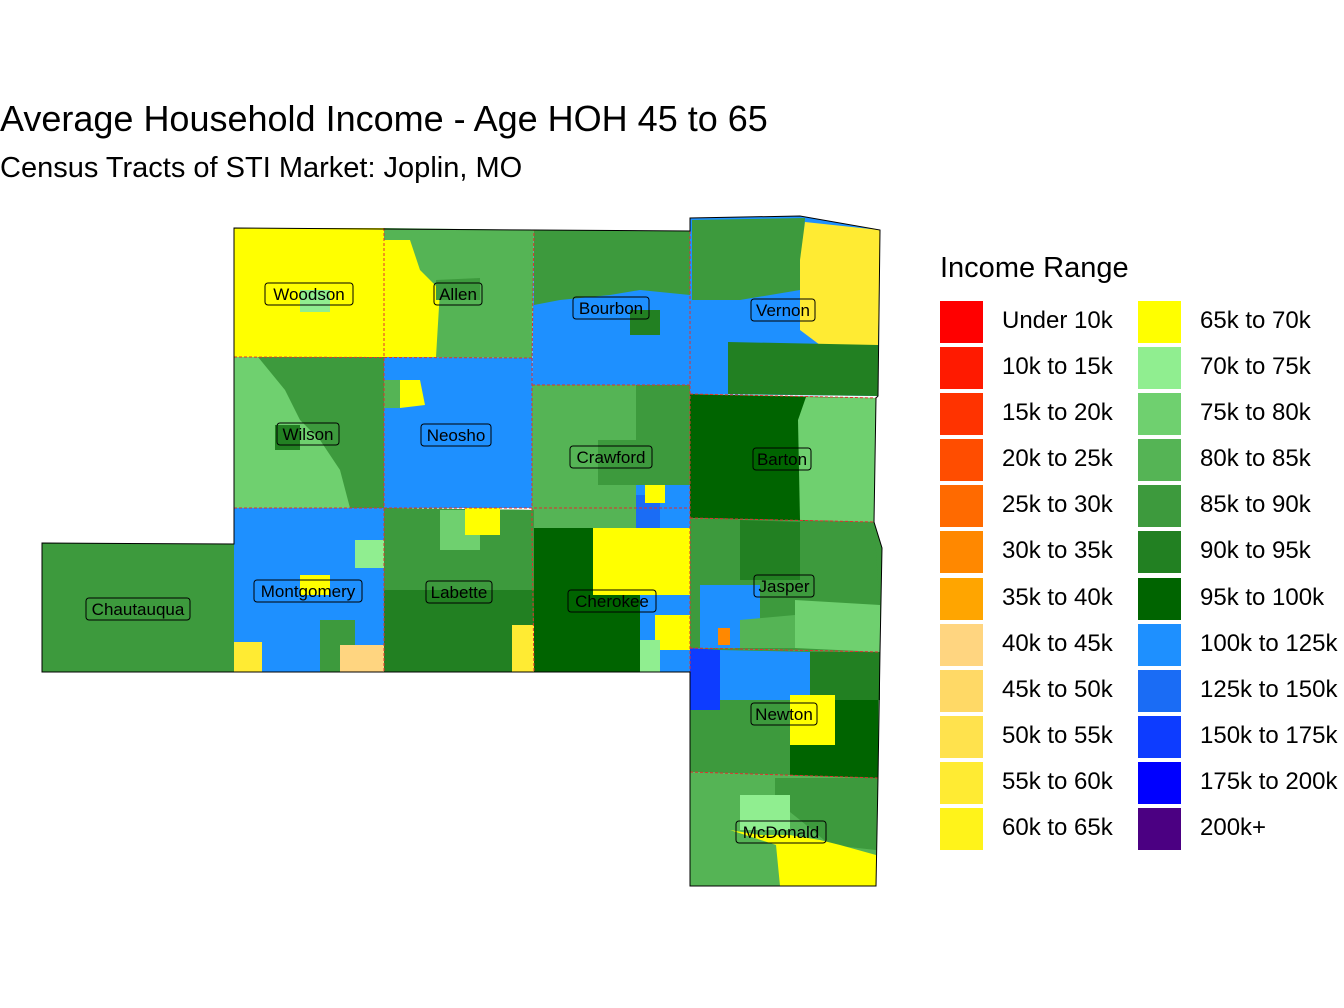 This screenshot has height=1008, width=1344. What do you see at coordinates (1057, 643) in the screenshot?
I see `legend-label: 40k to 45k` at bounding box center [1057, 643].